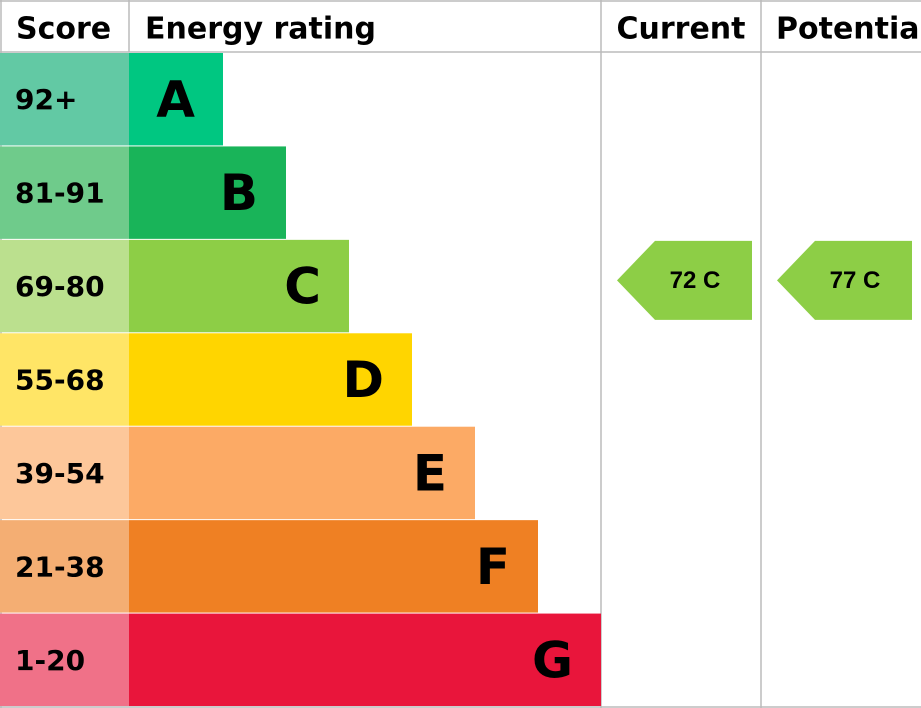 This screenshot has height=708, width=921. Describe the element at coordinates (50, 660) in the screenshot. I see `score-range: 1-20` at that location.